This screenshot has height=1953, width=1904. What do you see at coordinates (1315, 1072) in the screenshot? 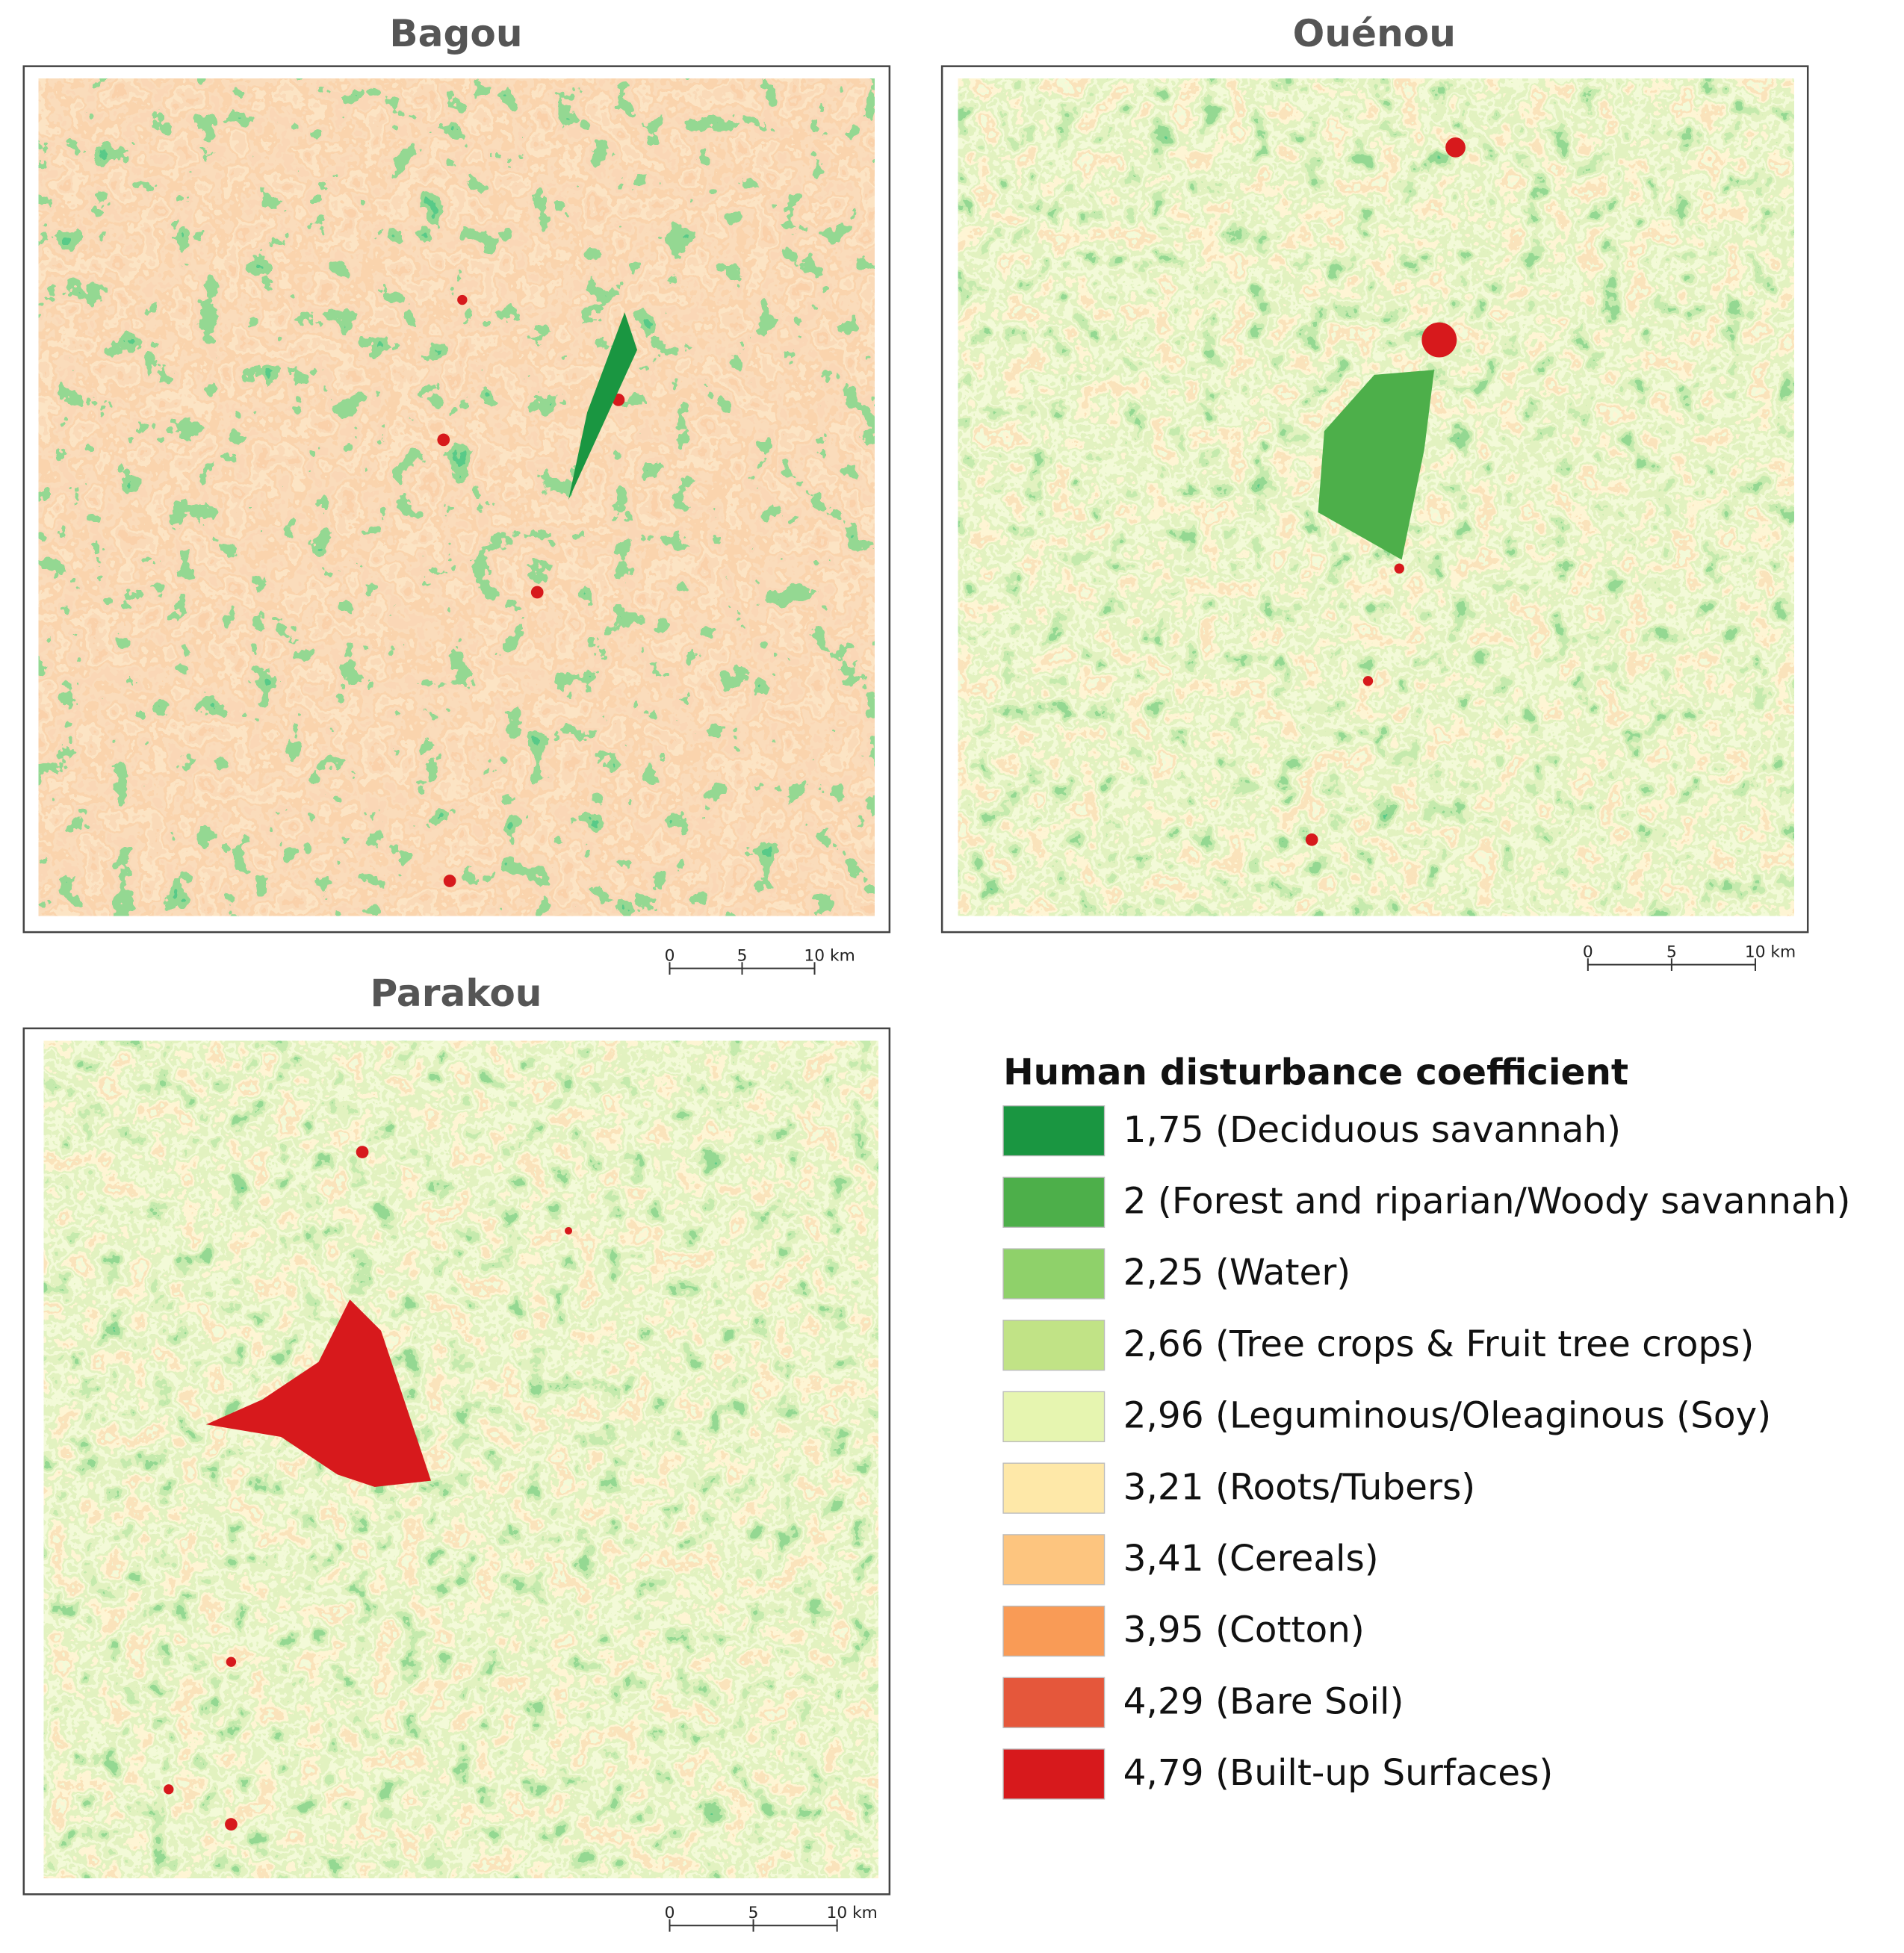
I see `legend-title: Human disturbance coefficient` at bounding box center [1315, 1072].